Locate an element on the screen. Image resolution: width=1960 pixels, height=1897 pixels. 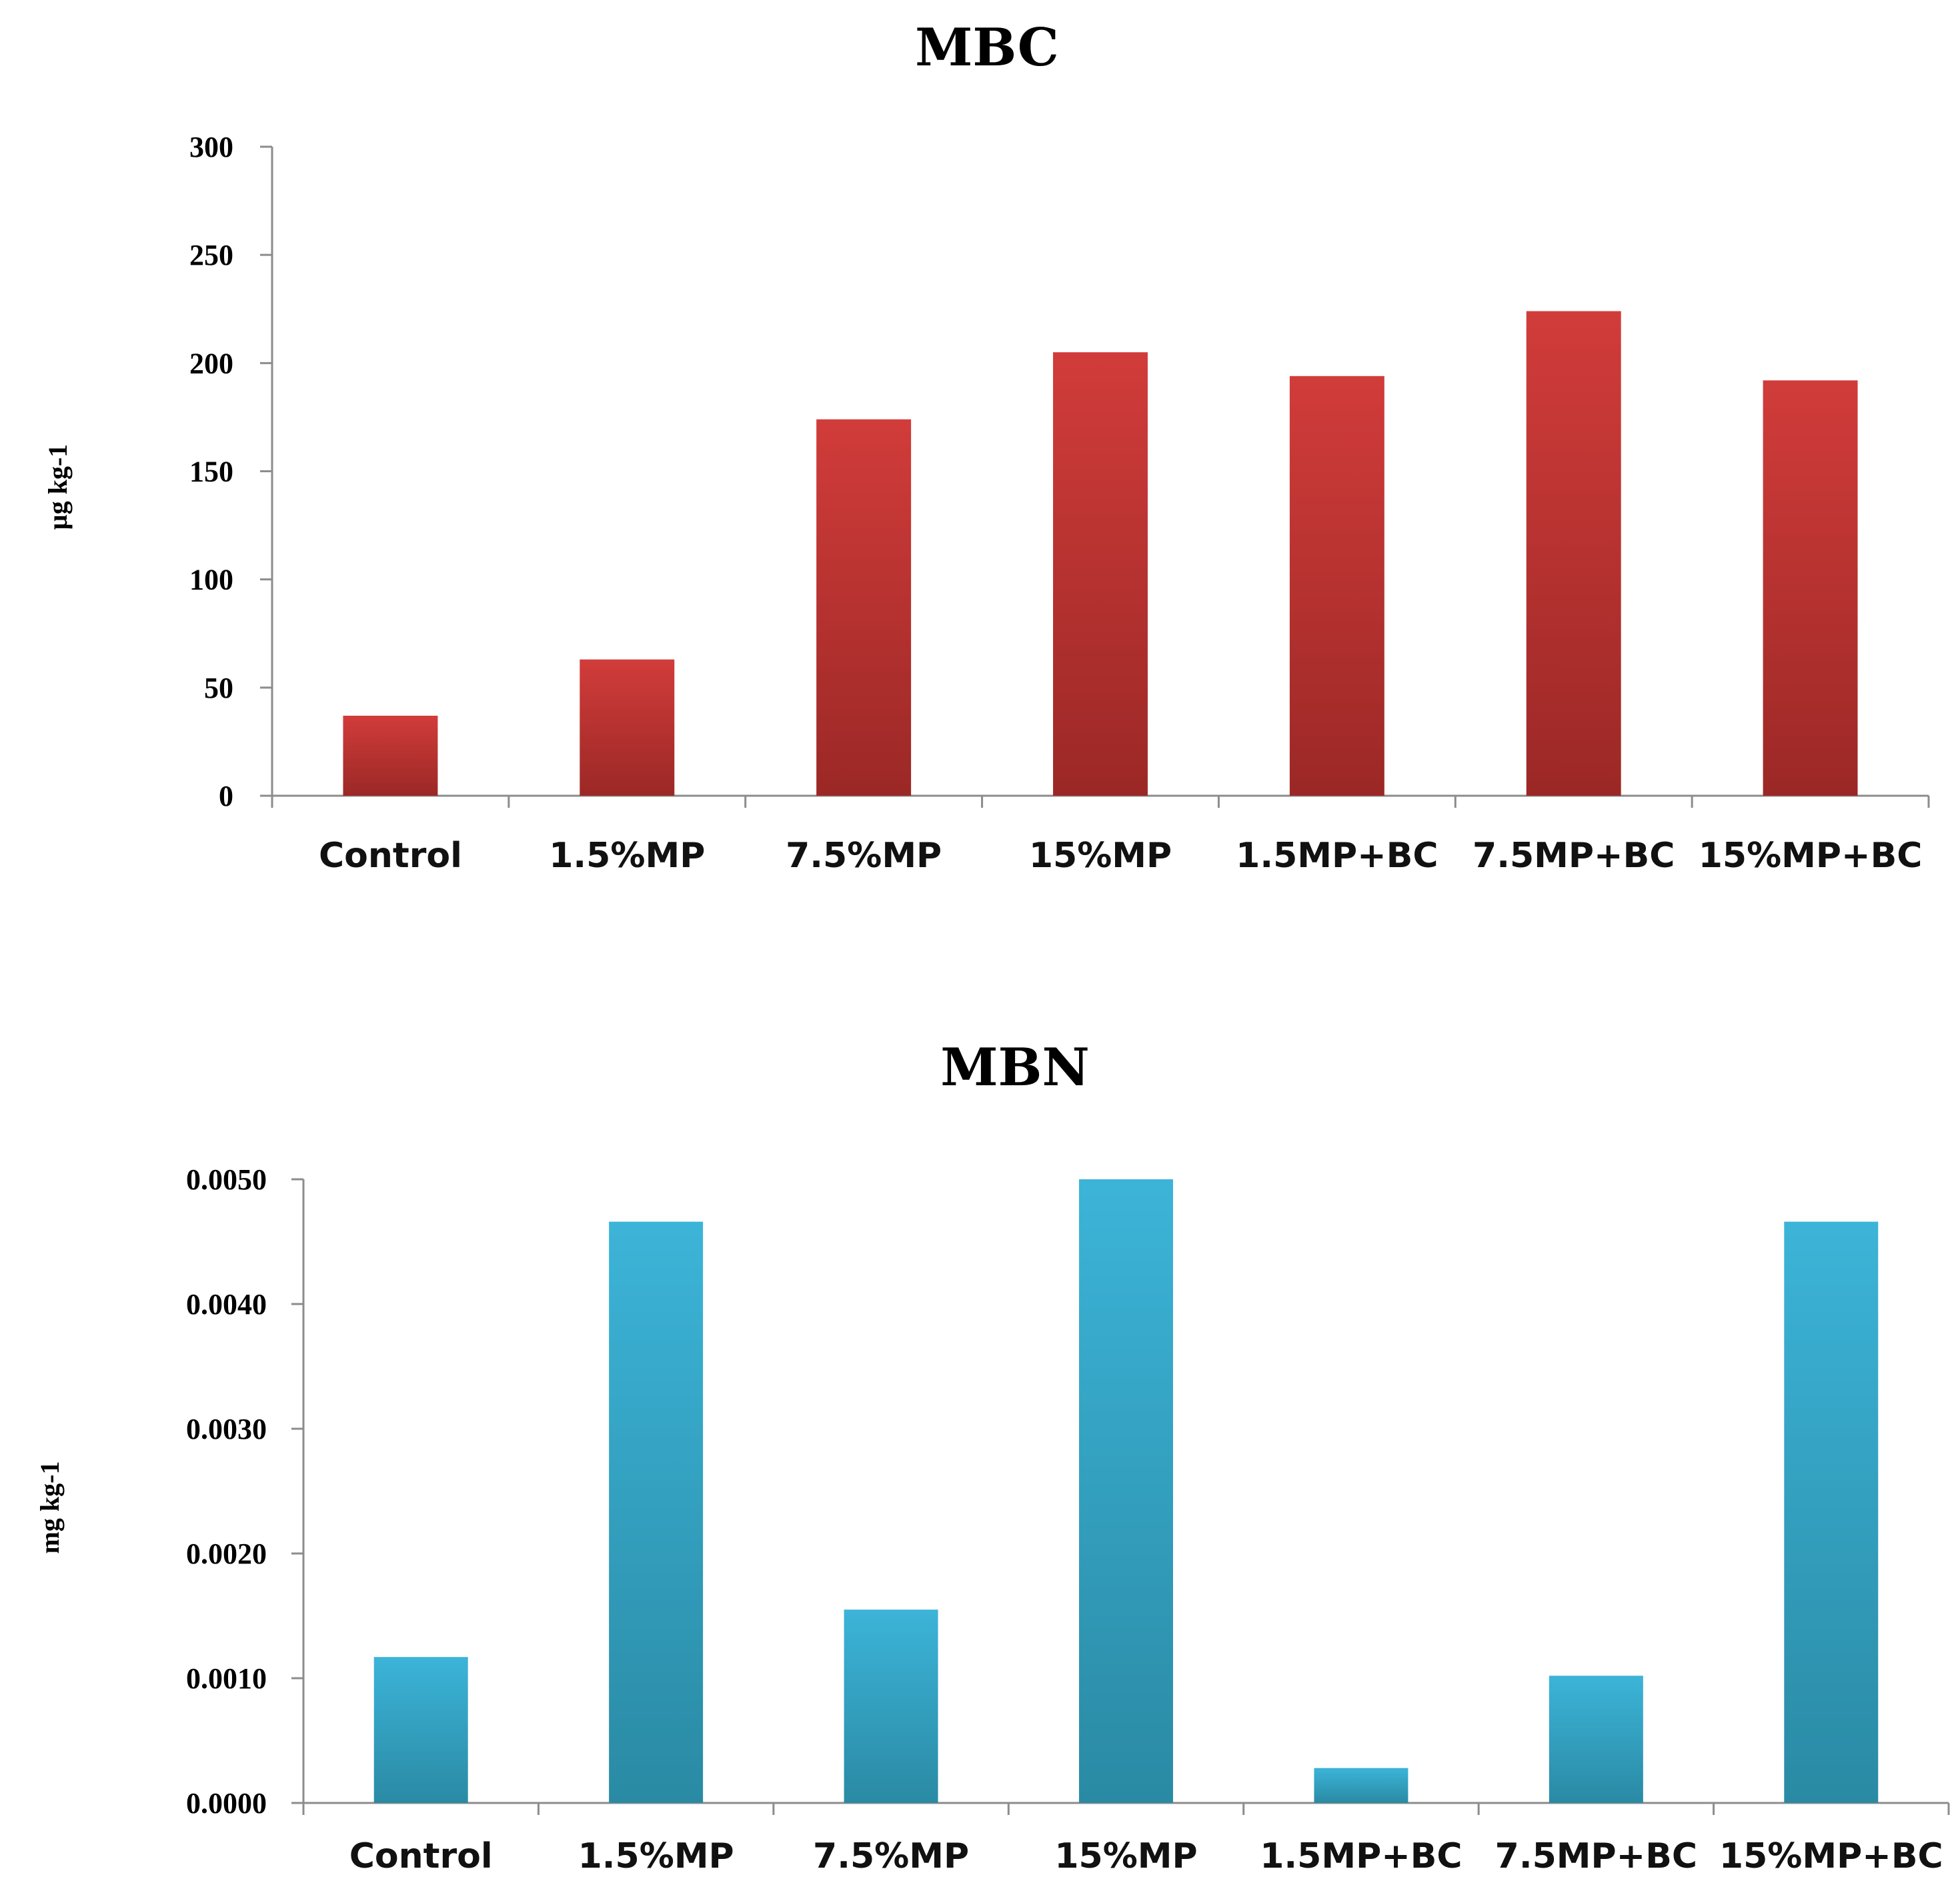
y-tick-label: 50 is located at coordinates (218, 688).